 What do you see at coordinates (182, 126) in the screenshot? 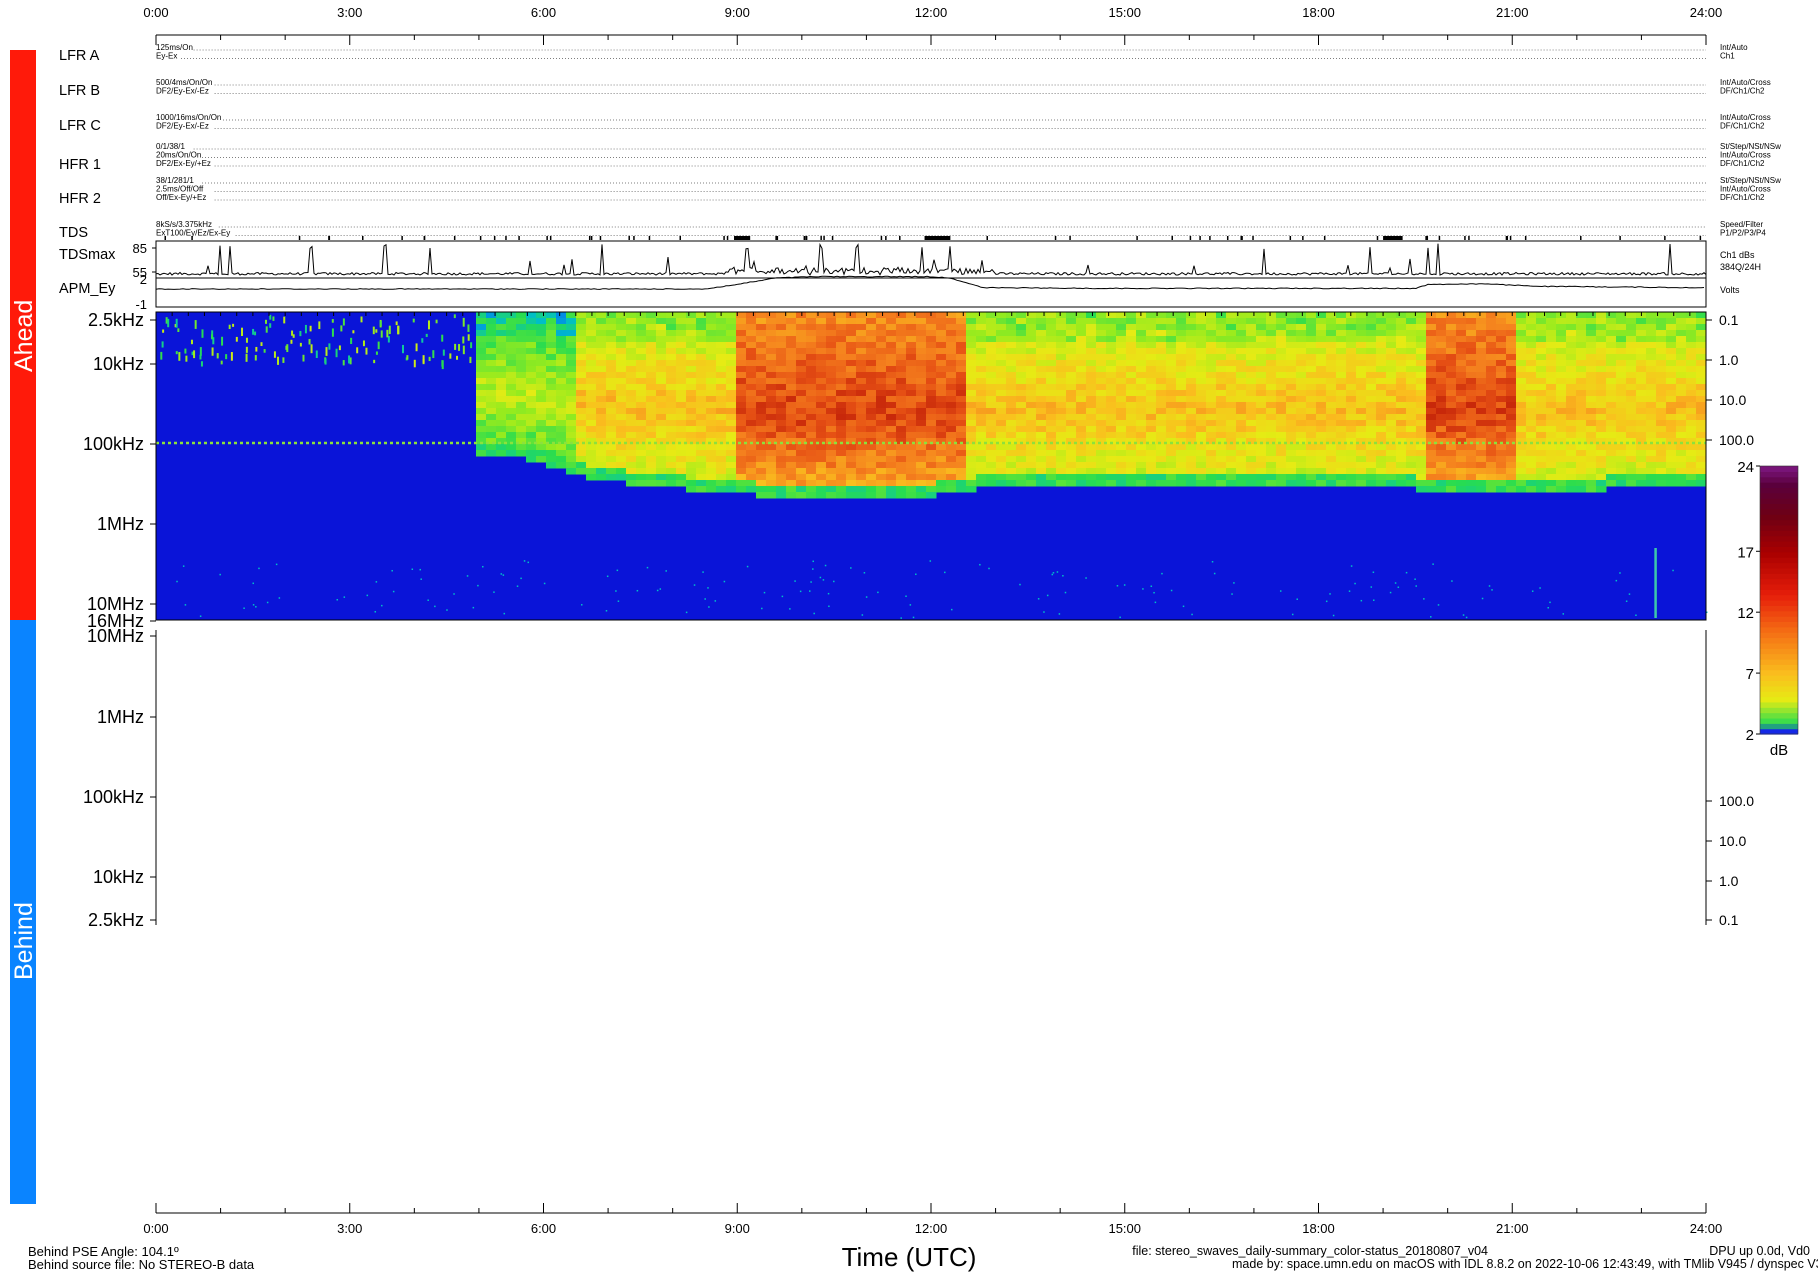
I see `instrument-setting: DF2/Ey-Ex/-Ez` at bounding box center [182, 126].